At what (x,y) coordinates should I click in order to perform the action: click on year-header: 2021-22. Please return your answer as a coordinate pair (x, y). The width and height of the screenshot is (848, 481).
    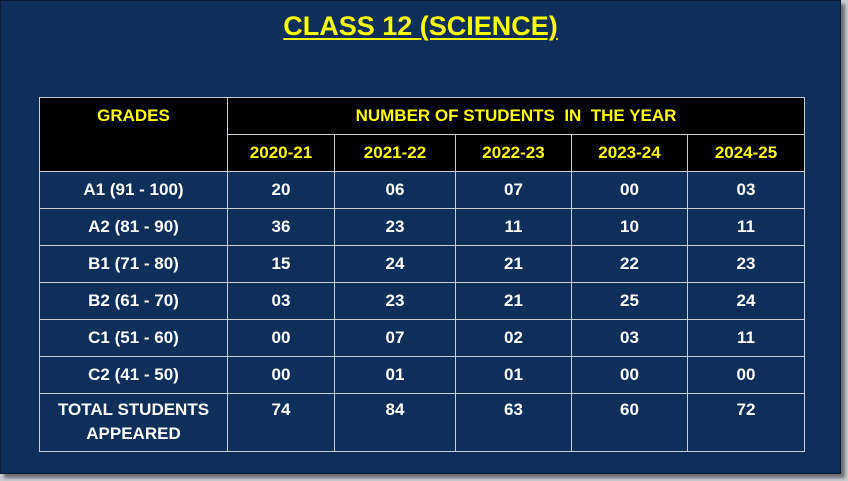
    Looking at the image, I should click on (395, 153).